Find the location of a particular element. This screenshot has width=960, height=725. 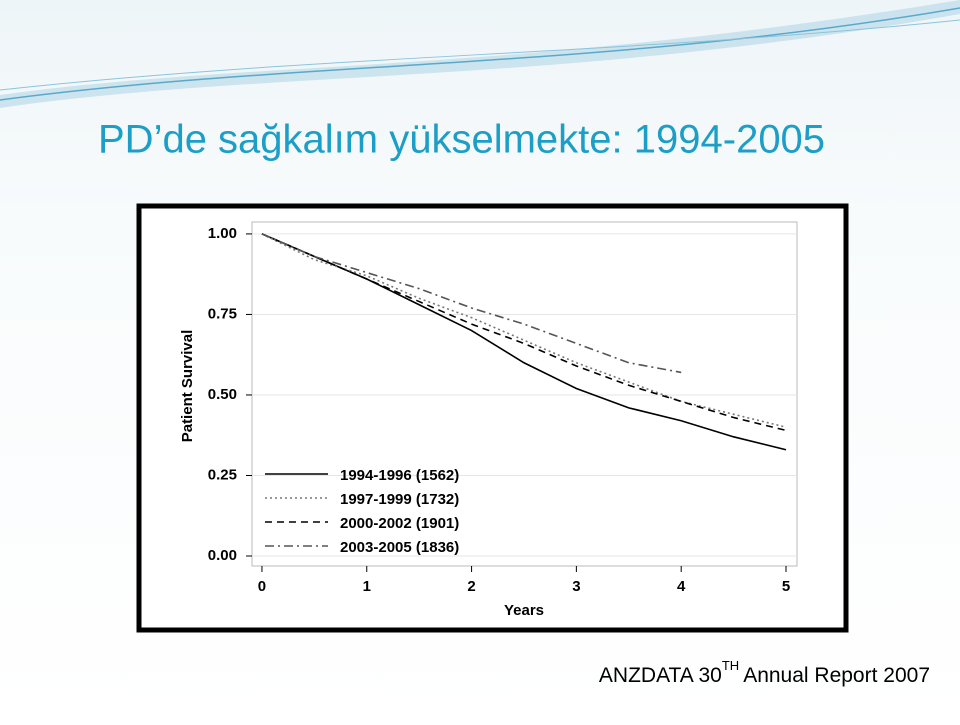

footer-rest: Annual Report 2007 is located at coordinates (836, 675).